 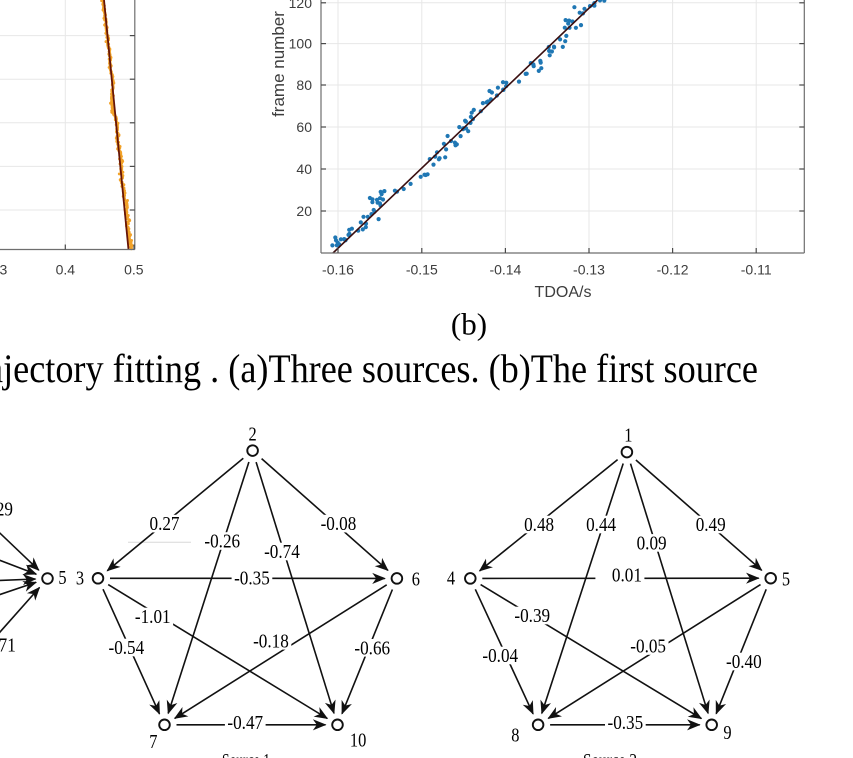 I want to click on svg-text: 0.3, so click(x=3, y=270).